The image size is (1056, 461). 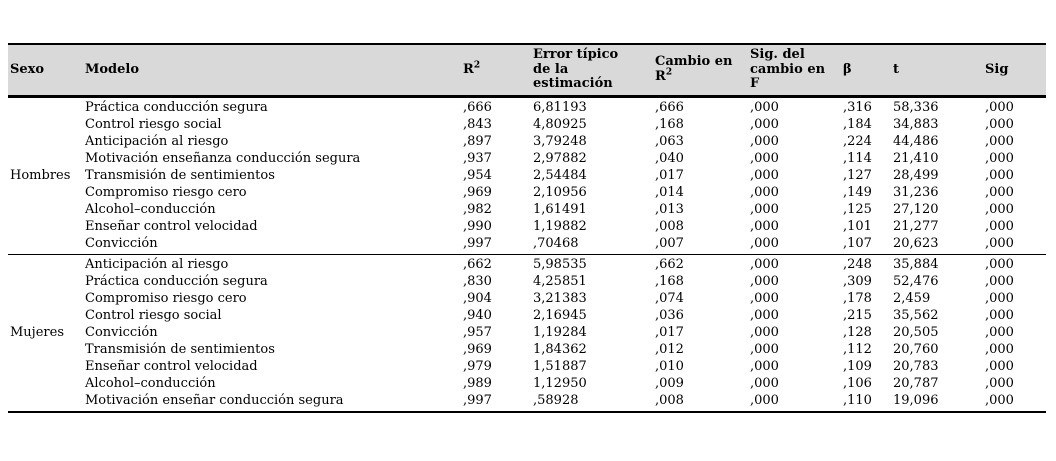 What do you see at coordinates (477, 349) in the screenshot?
I see `cell-r2: ,969` at bounding box center [477, 349].